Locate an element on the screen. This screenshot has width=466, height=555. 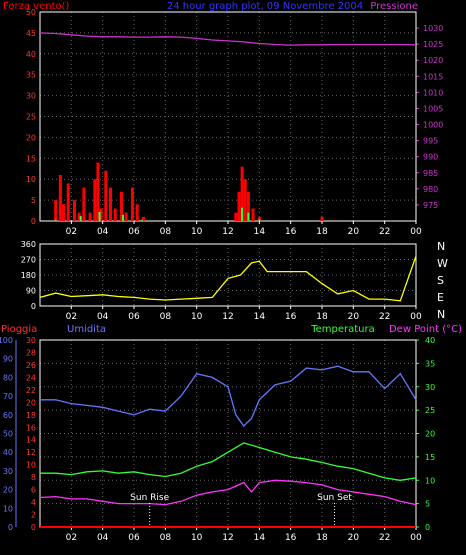
wind-direction-line is located at coordinates (228, 278).